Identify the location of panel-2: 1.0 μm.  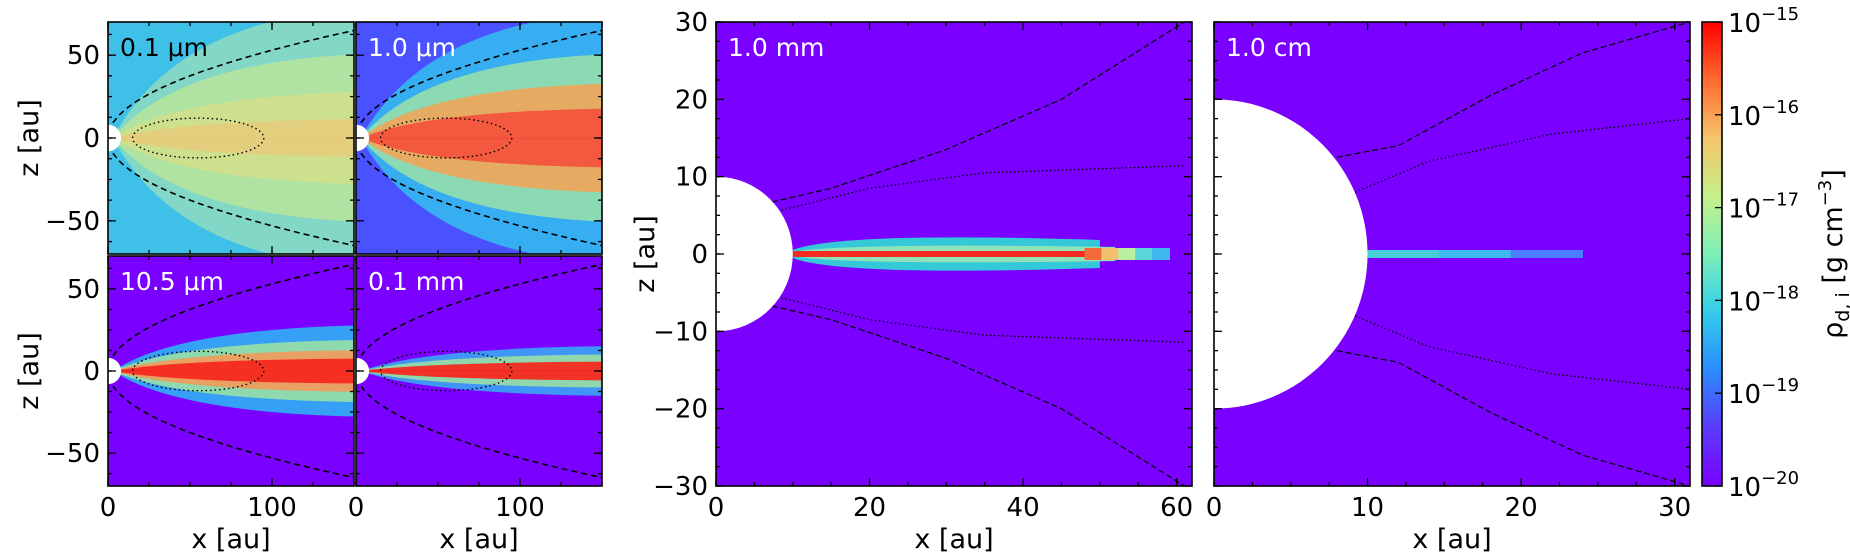
(479, 138).